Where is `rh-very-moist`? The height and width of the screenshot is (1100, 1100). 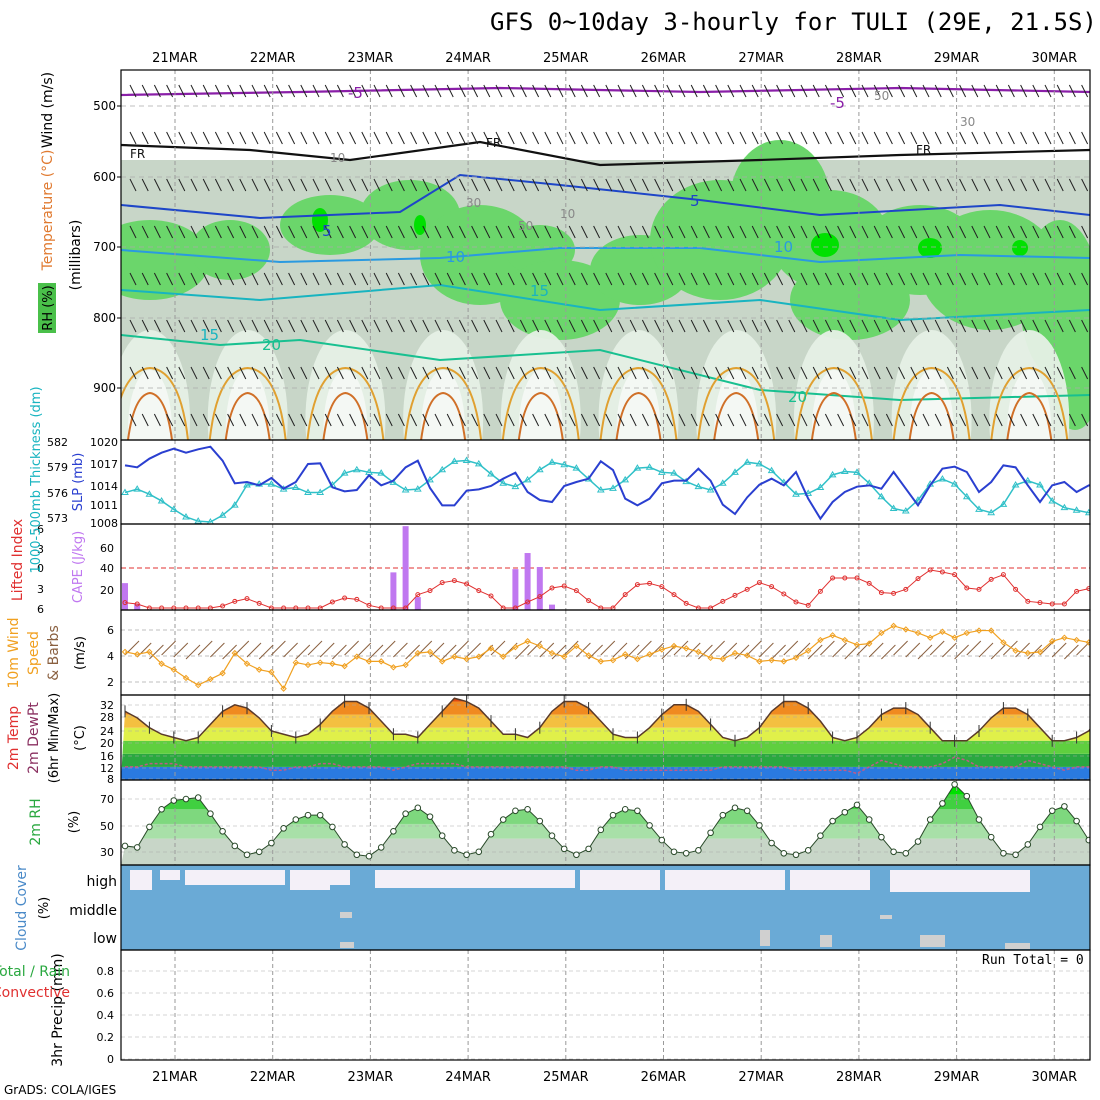 rh-very-moist is located at coordinates (930, 248).